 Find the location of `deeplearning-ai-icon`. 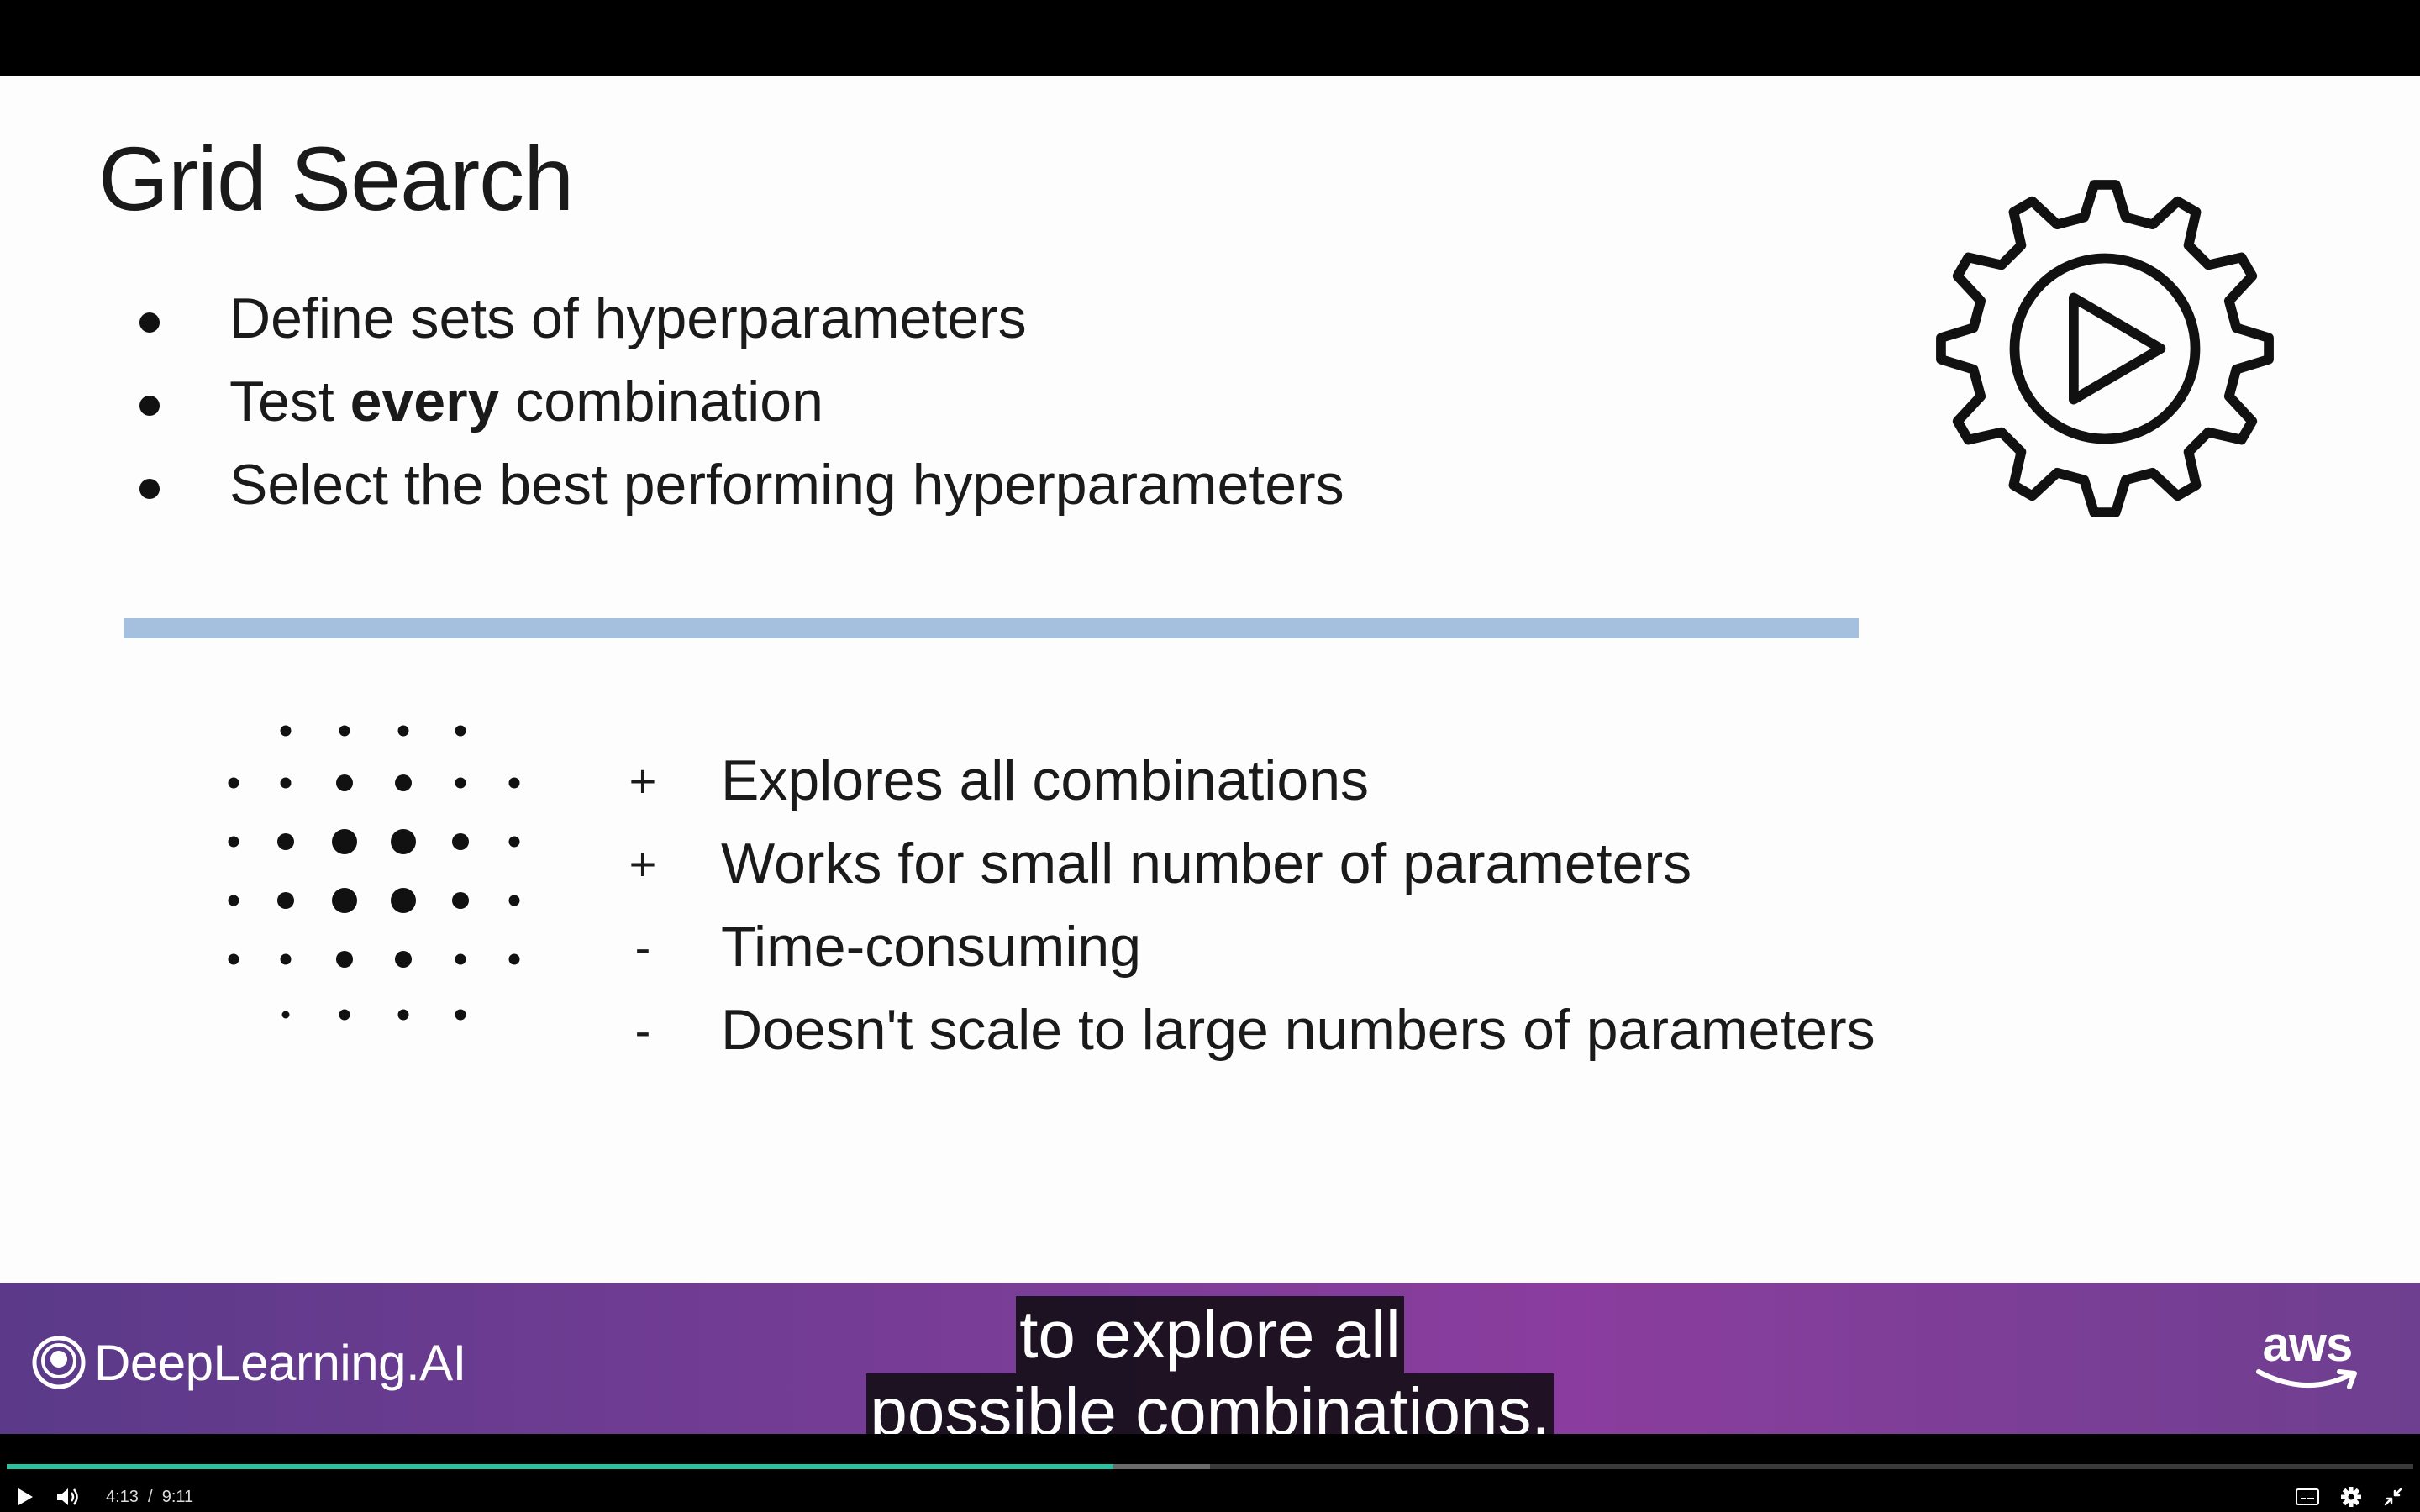

deeplearning-ai-icon is located at coordinates (59, 1362).